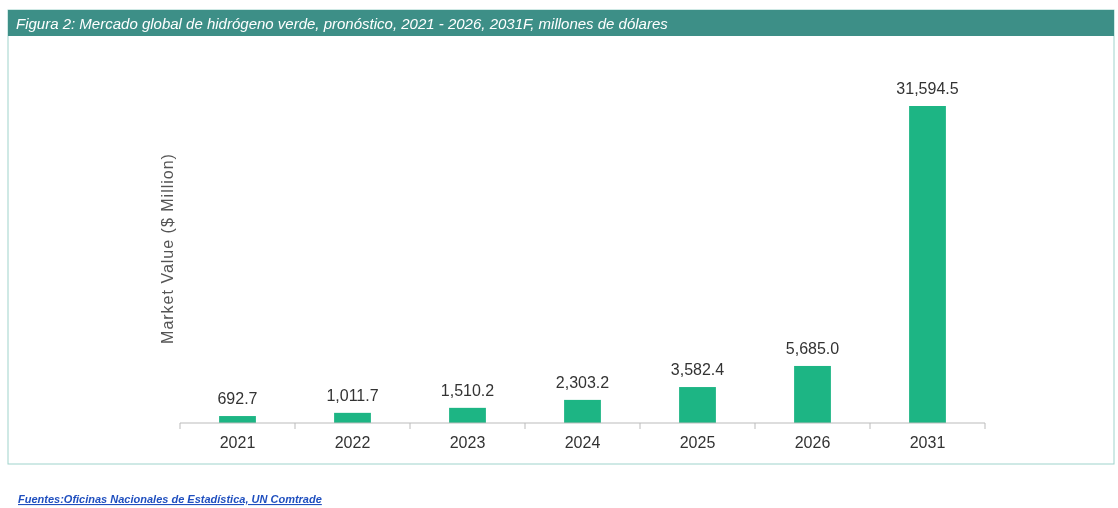 The image size is (1118, 508). Describe the element at coordinates (697, 442) in the screenshot. I see `x-tick-label: 2025` at that location.